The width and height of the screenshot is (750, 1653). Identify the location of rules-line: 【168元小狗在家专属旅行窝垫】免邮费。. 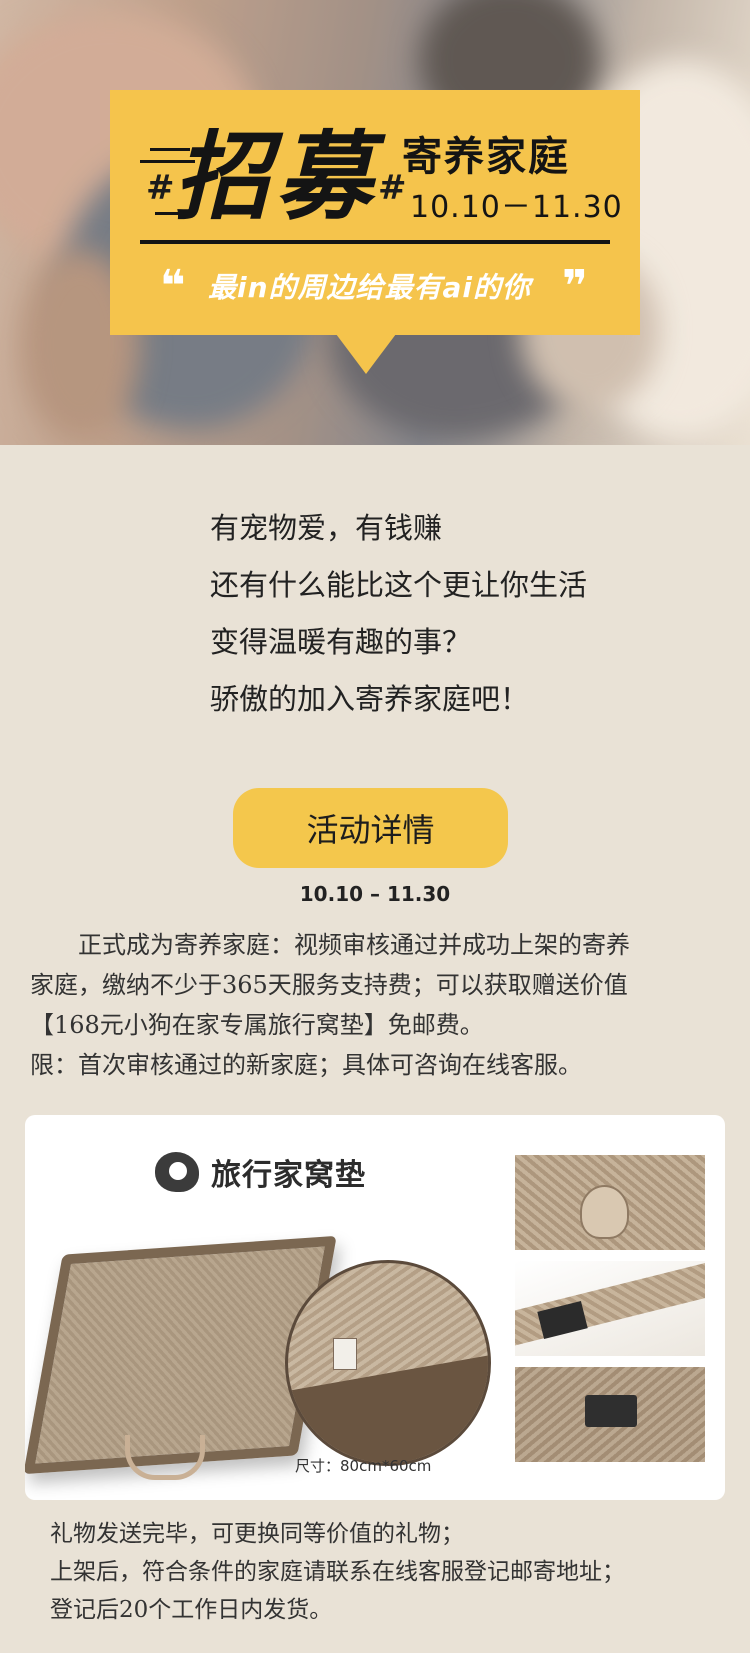
(257, 1025).